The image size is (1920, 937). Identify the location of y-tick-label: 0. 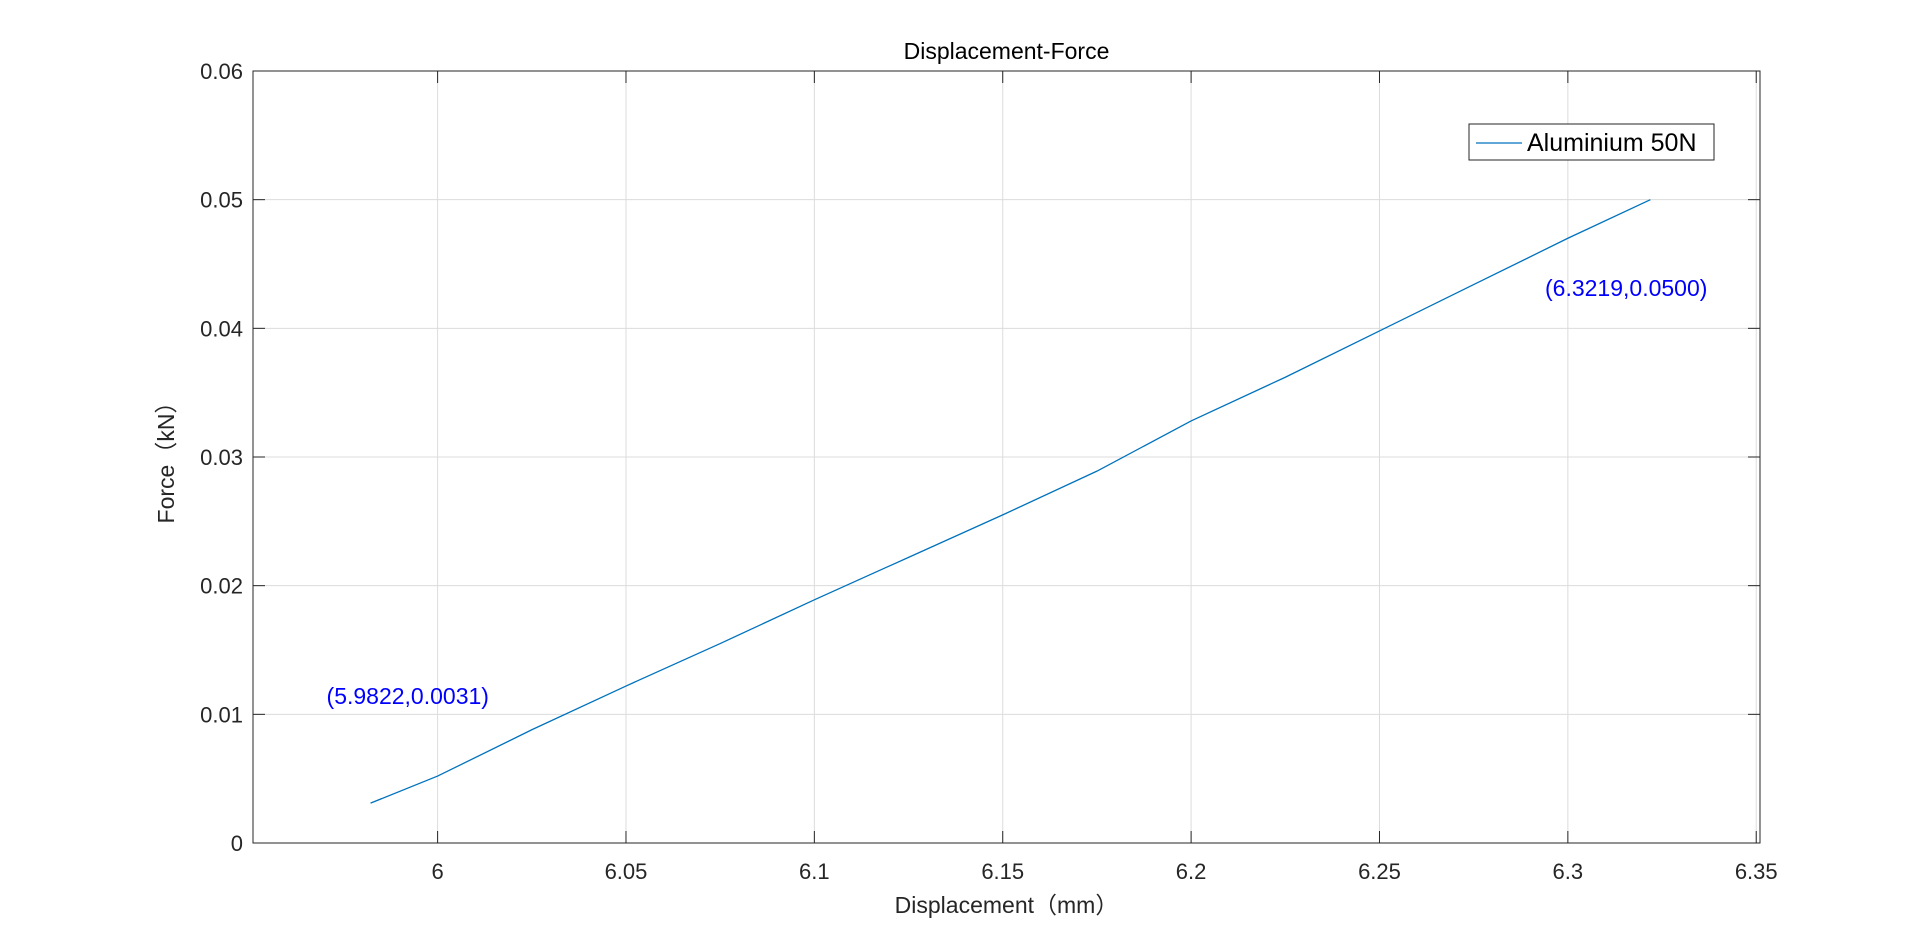
(237, 843).